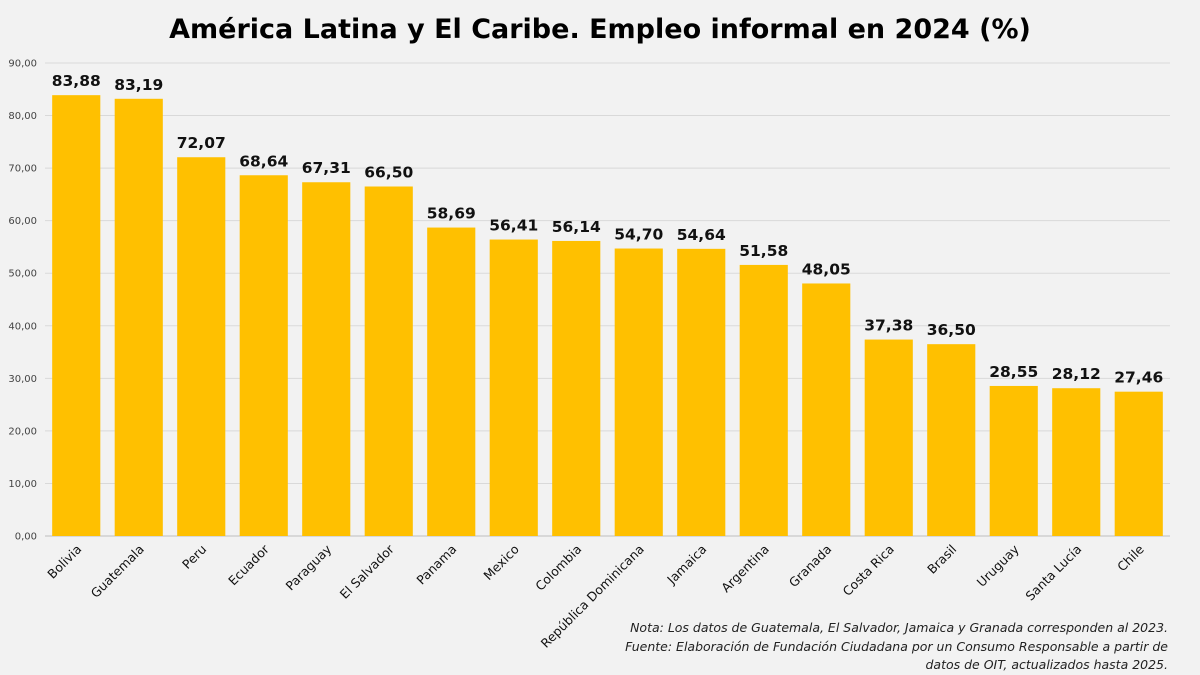 This screenshot has width=1200, height=675. What do you see at coordinates (1053, 573) in the screenshot?
I see `x-tick-label: Santa Lucía` at bounding box center [1053, 573].